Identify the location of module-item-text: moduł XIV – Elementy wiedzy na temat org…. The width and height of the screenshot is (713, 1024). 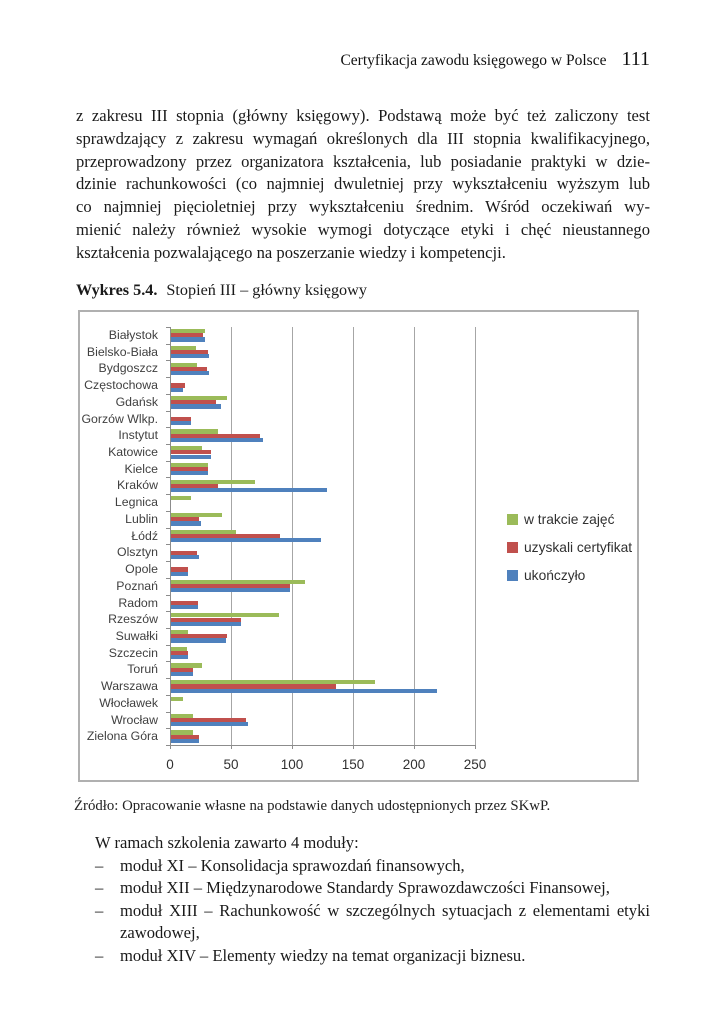
(323, 955).